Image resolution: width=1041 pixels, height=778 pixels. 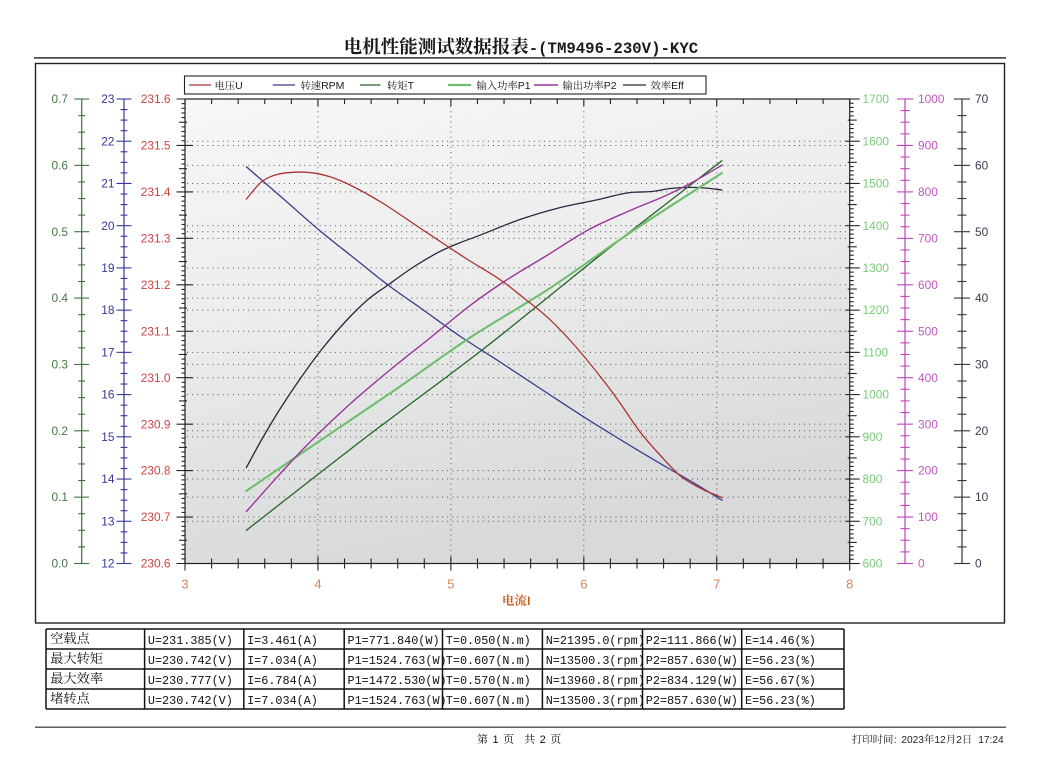 I want to click on svg-text: 231.1, so click(x=156, y=331).